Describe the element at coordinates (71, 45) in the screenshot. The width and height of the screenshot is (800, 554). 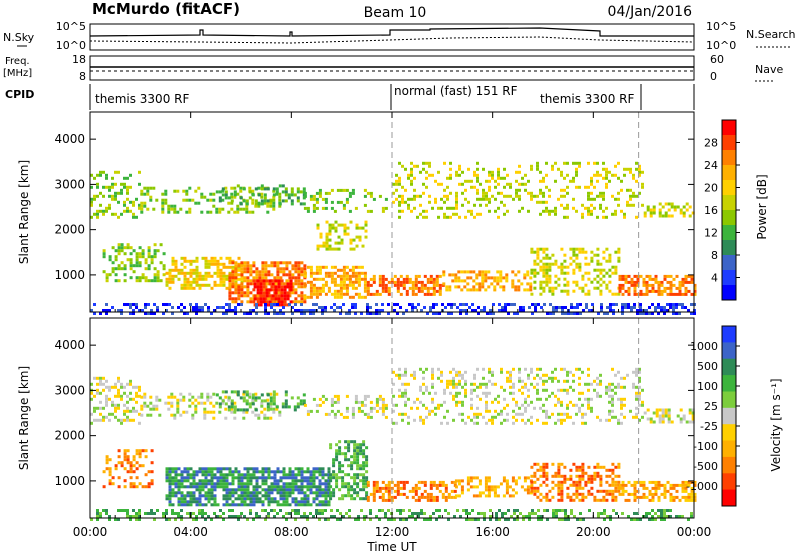
I see `nsky-tick-bottom: 10^0` at that location.